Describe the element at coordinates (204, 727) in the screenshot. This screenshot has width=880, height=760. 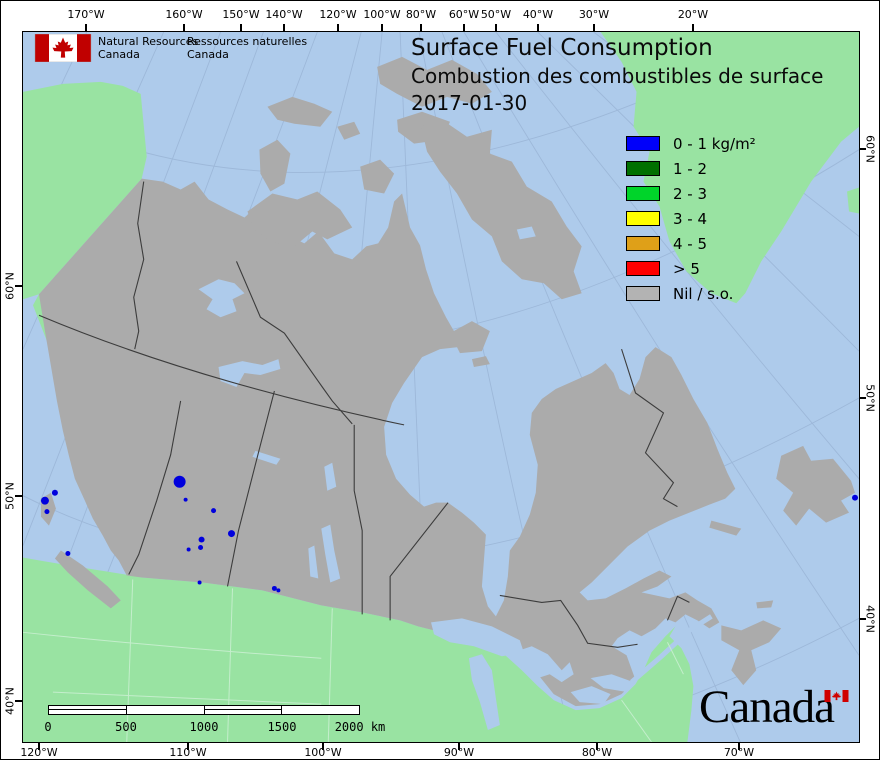
I see `scale-bar-label: 1000` at that location.